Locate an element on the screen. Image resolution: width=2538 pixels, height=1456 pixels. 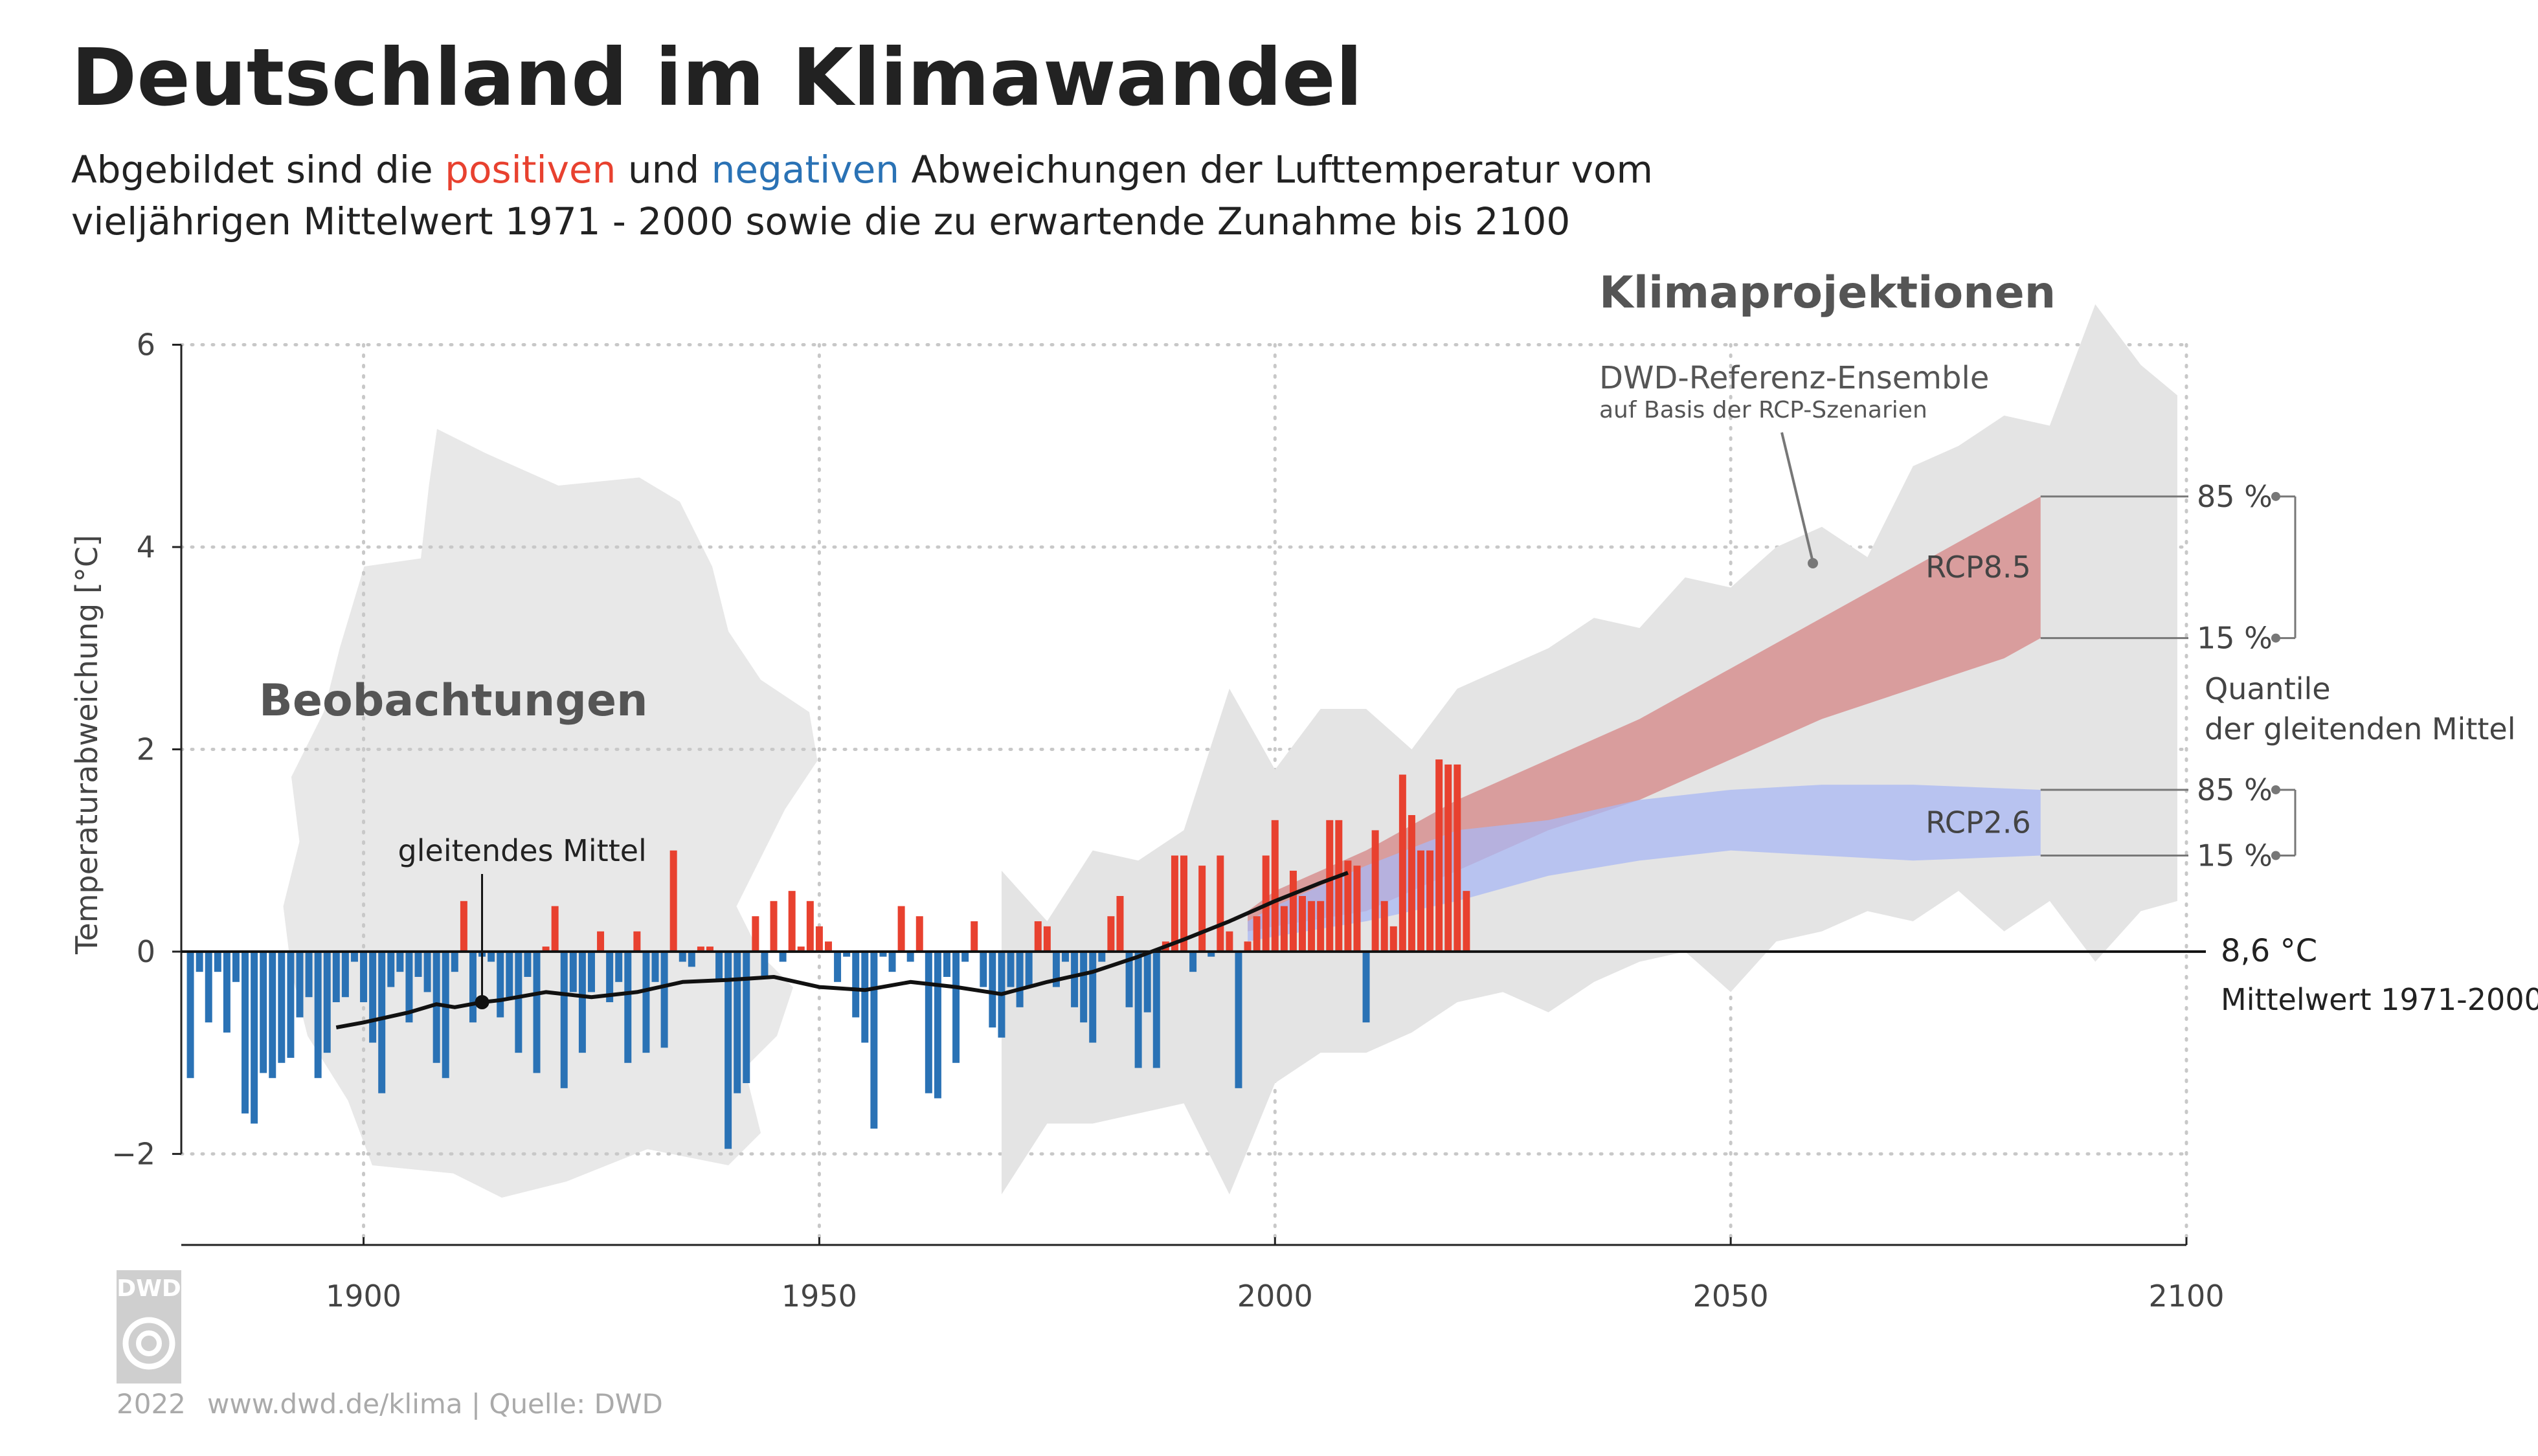
logo-text: DWD is located at coordinates (149, 1288).